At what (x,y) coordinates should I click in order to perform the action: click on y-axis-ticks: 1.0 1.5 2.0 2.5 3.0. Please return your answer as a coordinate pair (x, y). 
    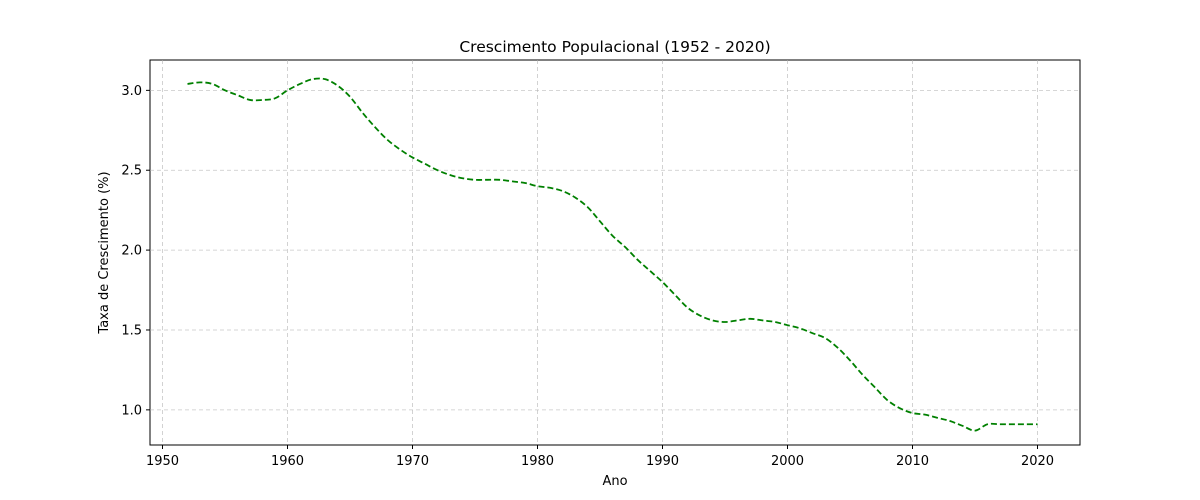
    Looking at the image, I should click on (135, 251).